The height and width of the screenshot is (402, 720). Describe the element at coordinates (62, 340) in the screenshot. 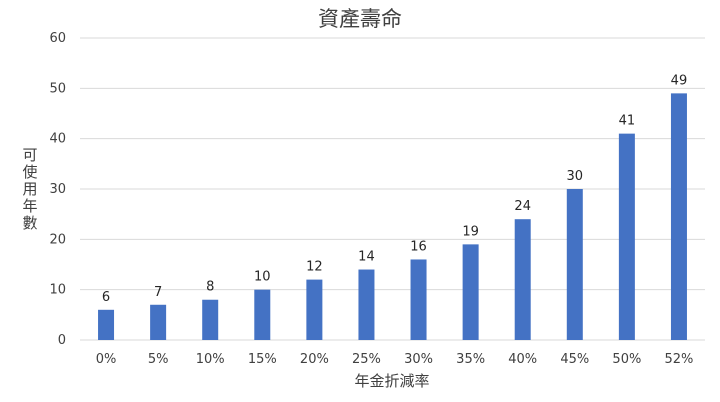

I see `y-tick-label: 0` at that location.